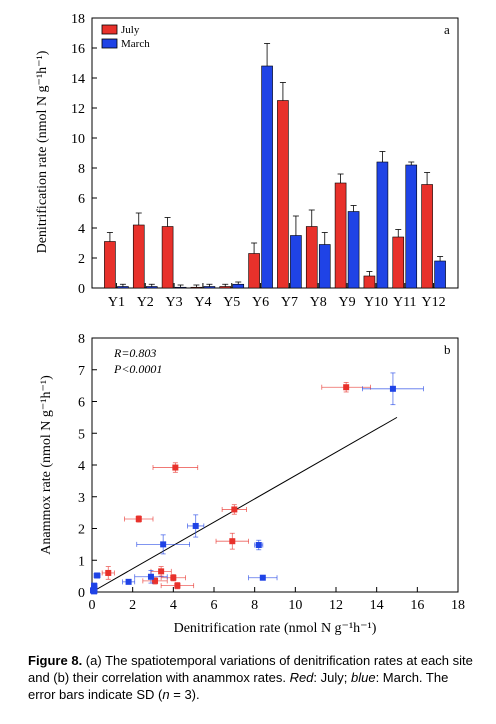  Describe the element at coordinates (295, 605) in the screenshot. I see `x-tick-label: 10` at that location.